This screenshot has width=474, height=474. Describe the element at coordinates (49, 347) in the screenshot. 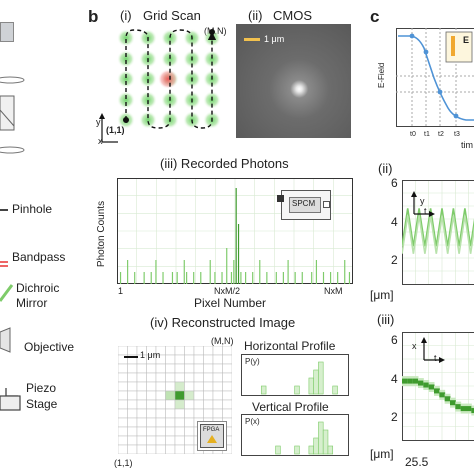

I see `objective-label: Objective` at that location.